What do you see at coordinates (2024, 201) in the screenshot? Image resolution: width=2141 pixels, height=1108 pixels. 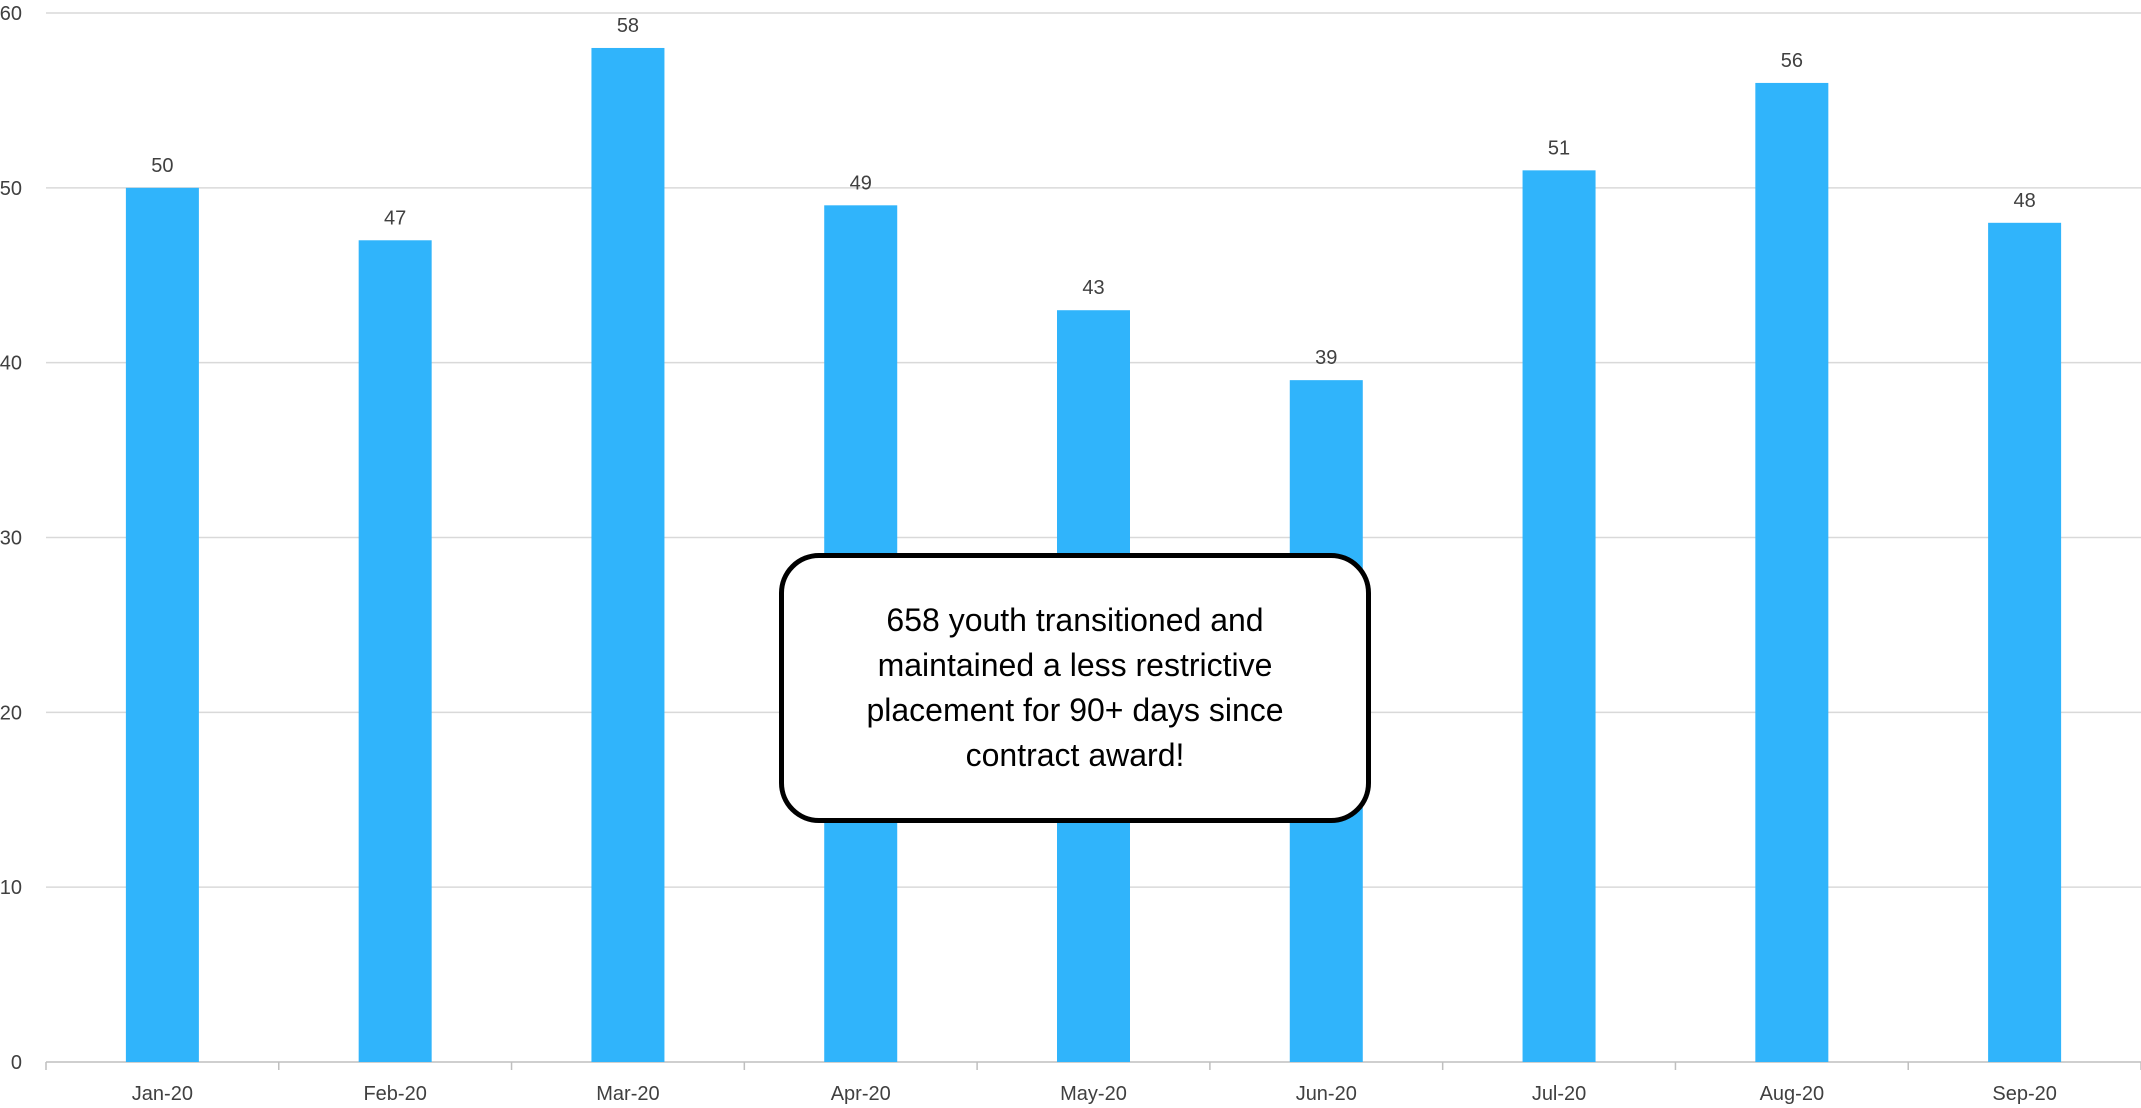 I see `data-label: 48` at bounding box center [2024, 201].